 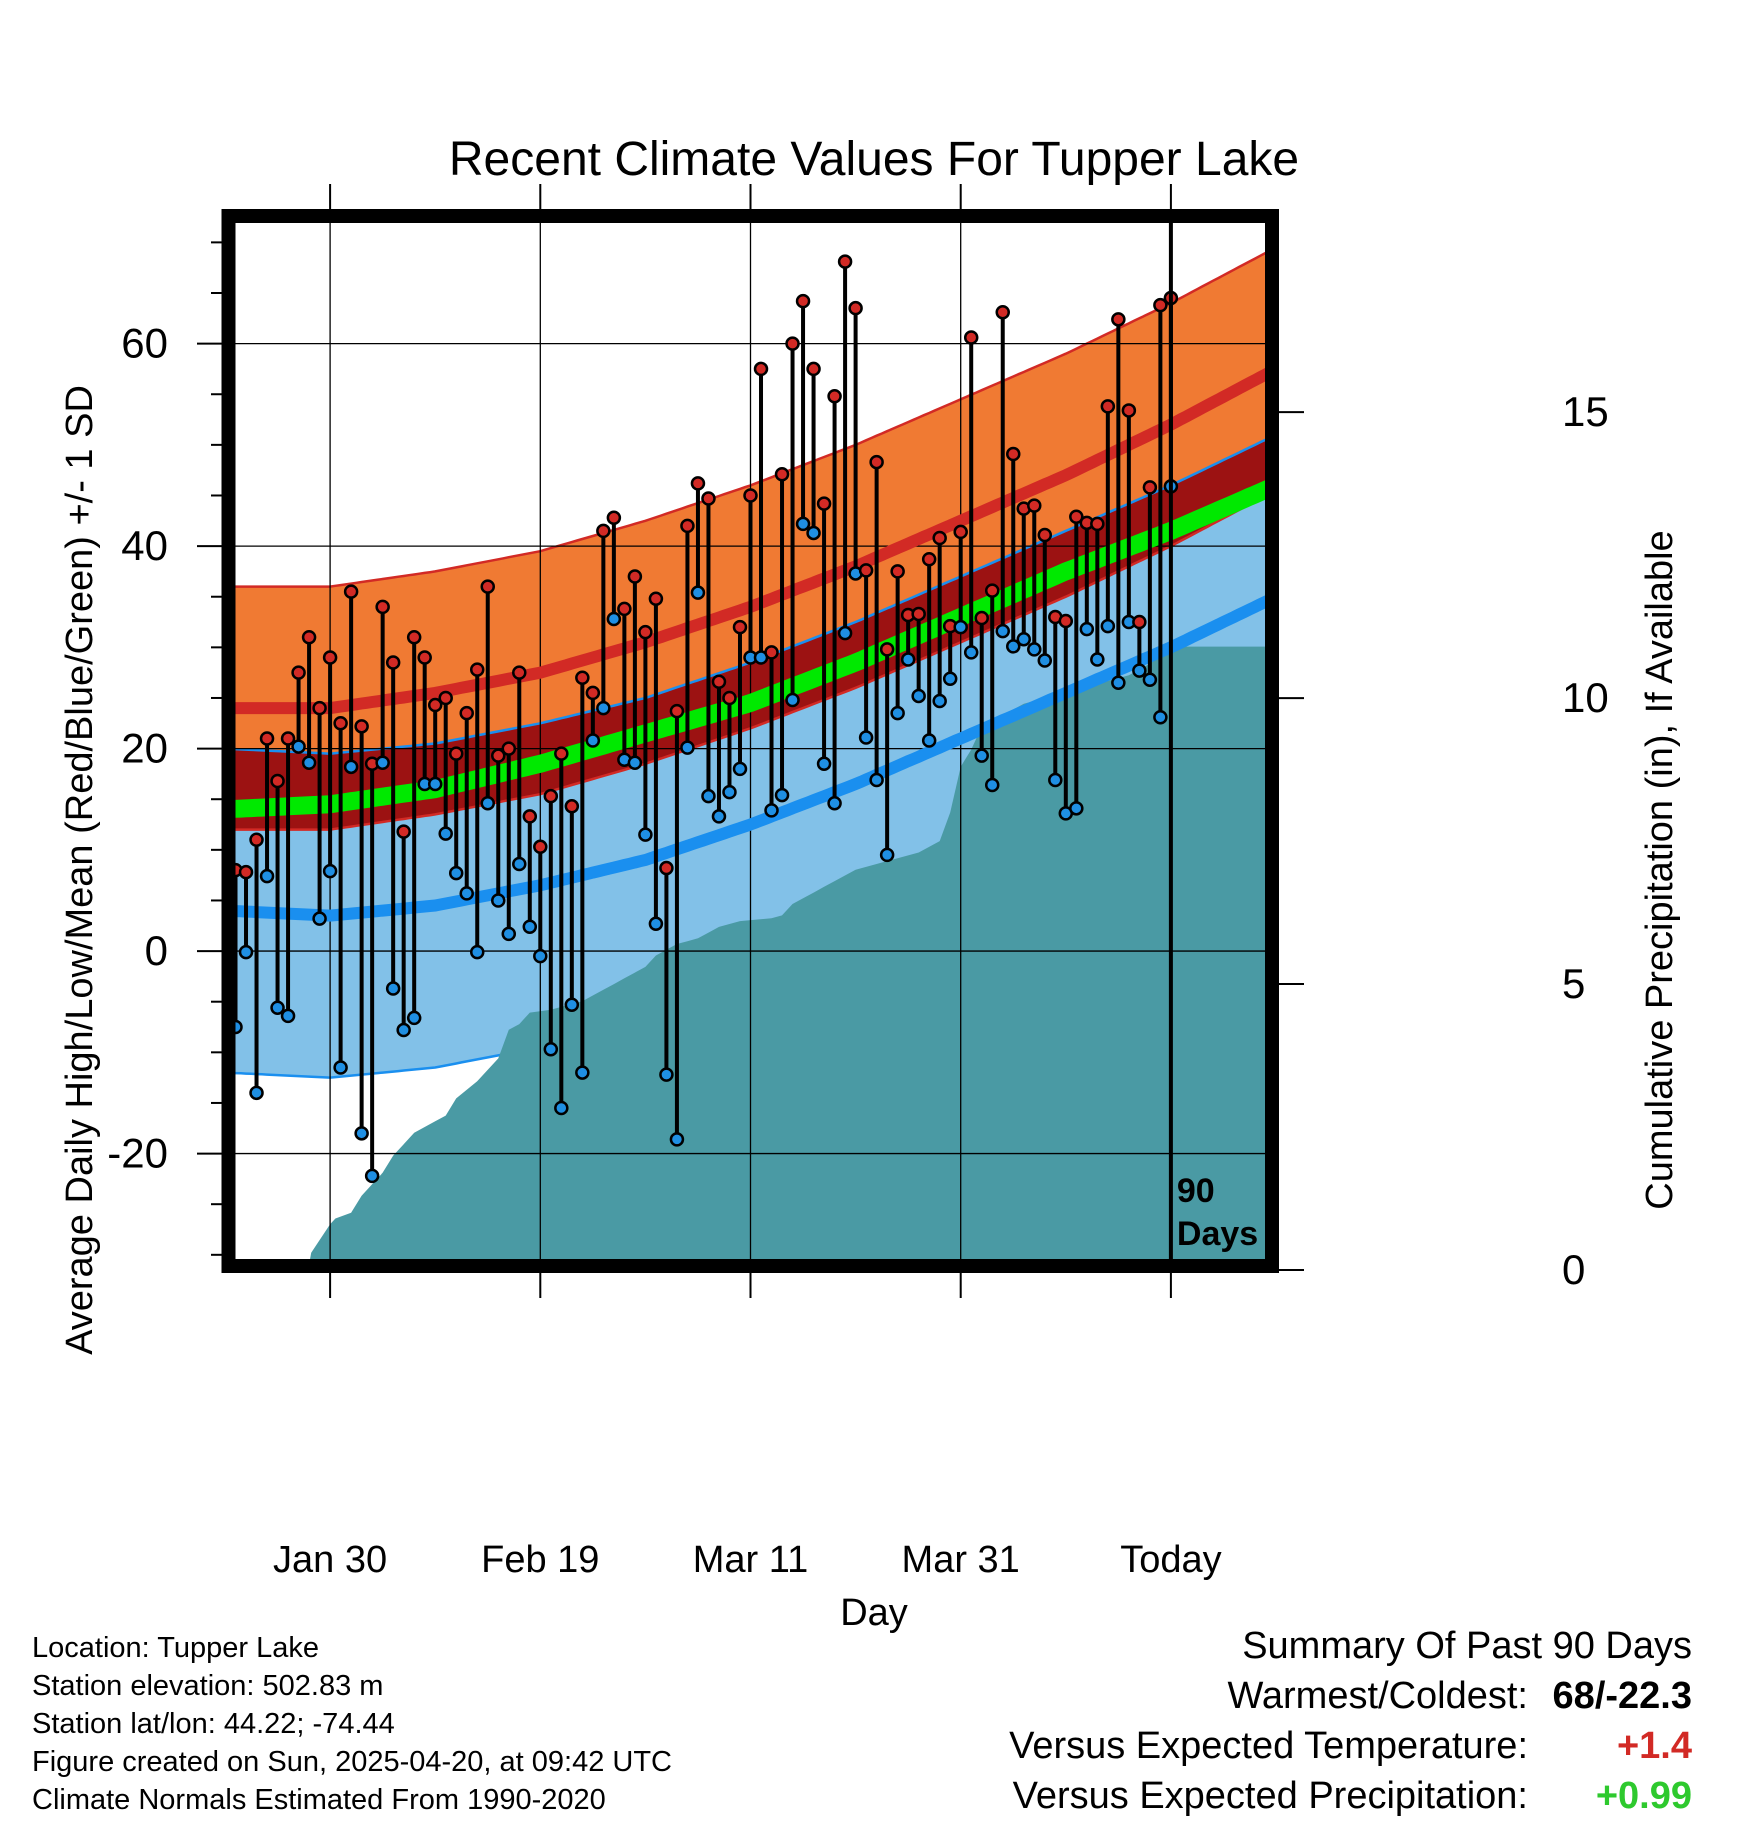 What do you see at coordinates (1573, 983) in the screenshot?
I see `y2-tick-label: 5` at bounding box center [1573, 983].